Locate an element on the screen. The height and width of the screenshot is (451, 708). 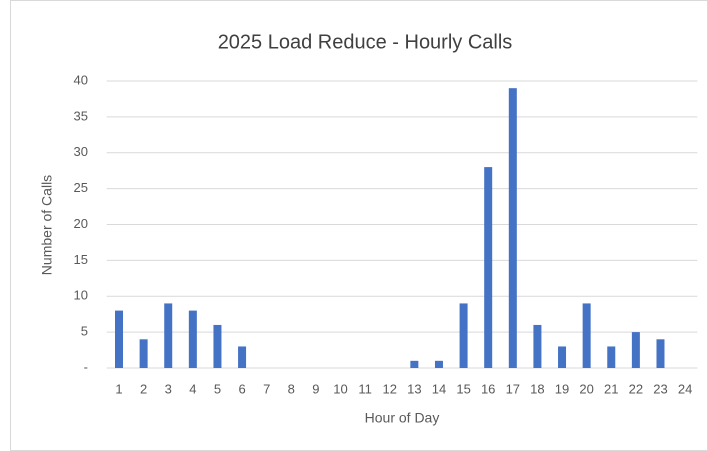
x-axis-title: Hour of Day is located at coordinates (402, 418).